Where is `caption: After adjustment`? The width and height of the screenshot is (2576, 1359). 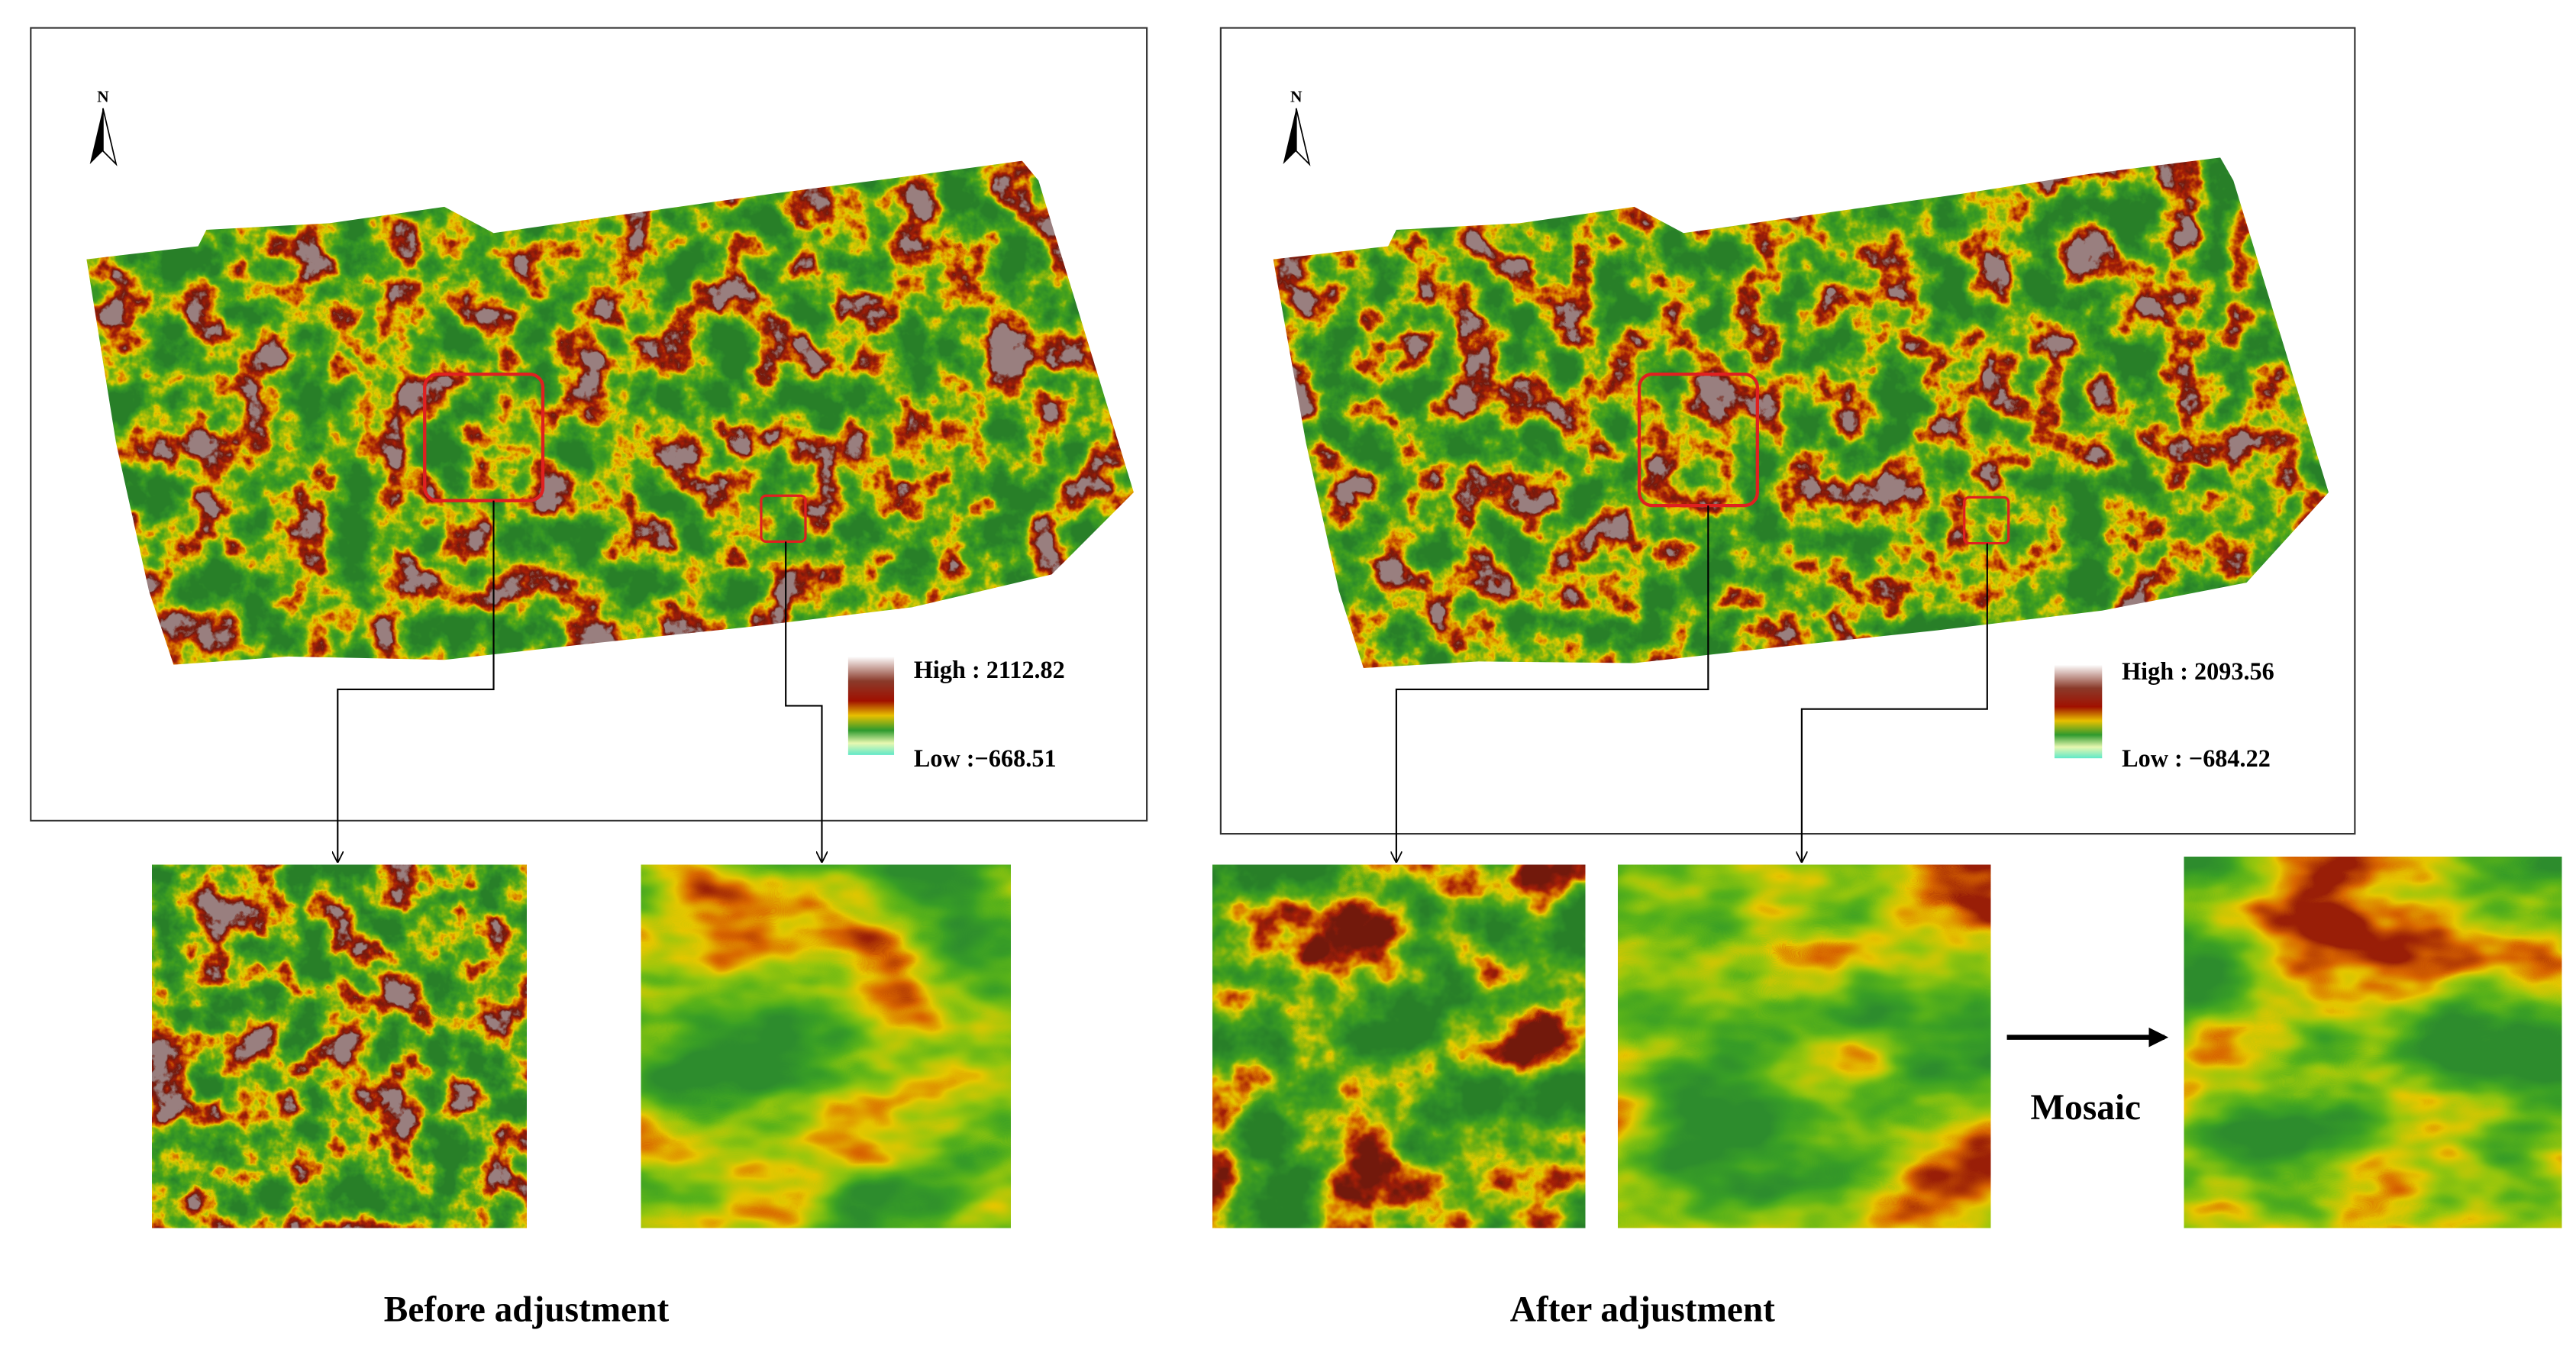 caption: After adjustment is located at coordinates (1642, 1310).